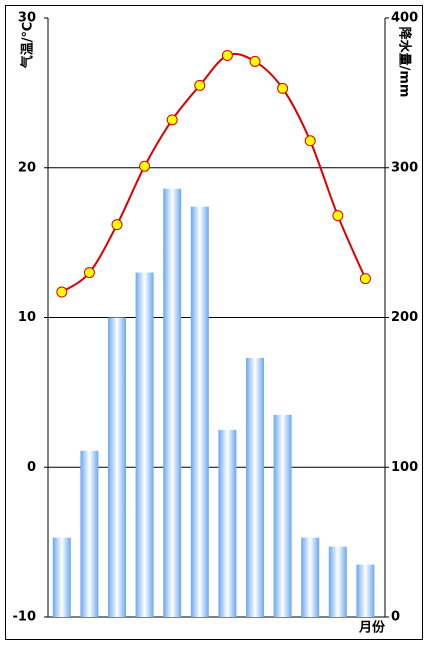 The image size is (429, 645). I want to click on y2-axis-label: 降水量/mm, so click(405, 62).